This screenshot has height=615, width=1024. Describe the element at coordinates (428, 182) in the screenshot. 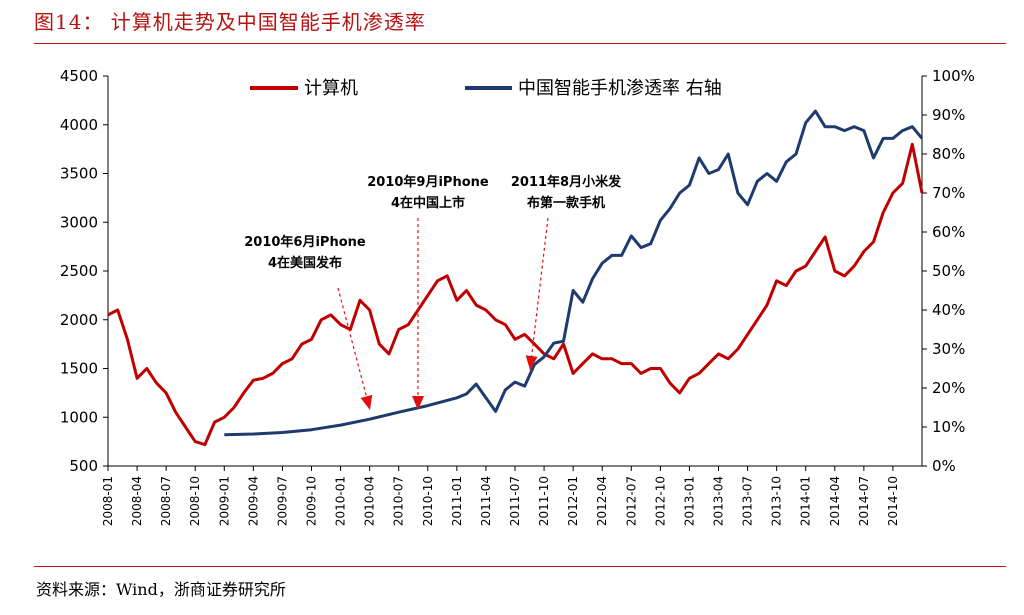

I see `annotation-text: 2010年9月iPhone` at that location.